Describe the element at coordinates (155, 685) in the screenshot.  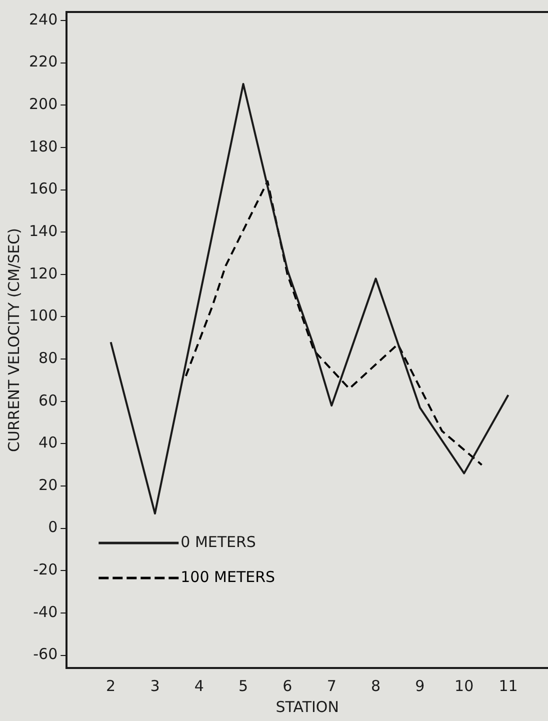
I see `x-tick-label: 3` at that location.